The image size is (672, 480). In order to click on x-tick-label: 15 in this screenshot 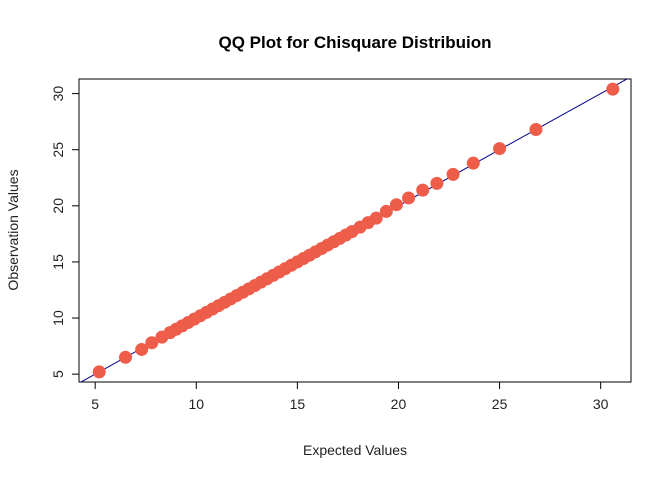, I will do `click(298, 404)`.